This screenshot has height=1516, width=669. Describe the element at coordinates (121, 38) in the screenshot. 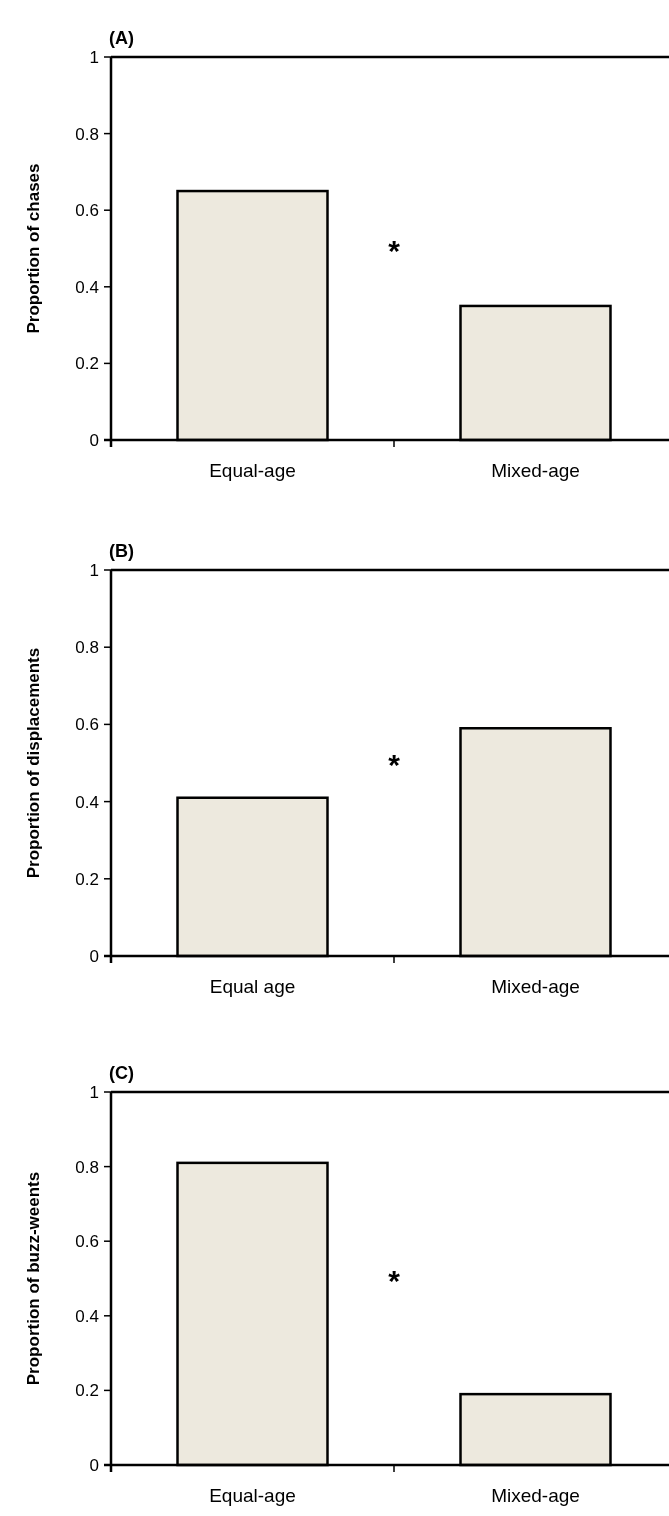

I see `chart-title: (A)` at that location.